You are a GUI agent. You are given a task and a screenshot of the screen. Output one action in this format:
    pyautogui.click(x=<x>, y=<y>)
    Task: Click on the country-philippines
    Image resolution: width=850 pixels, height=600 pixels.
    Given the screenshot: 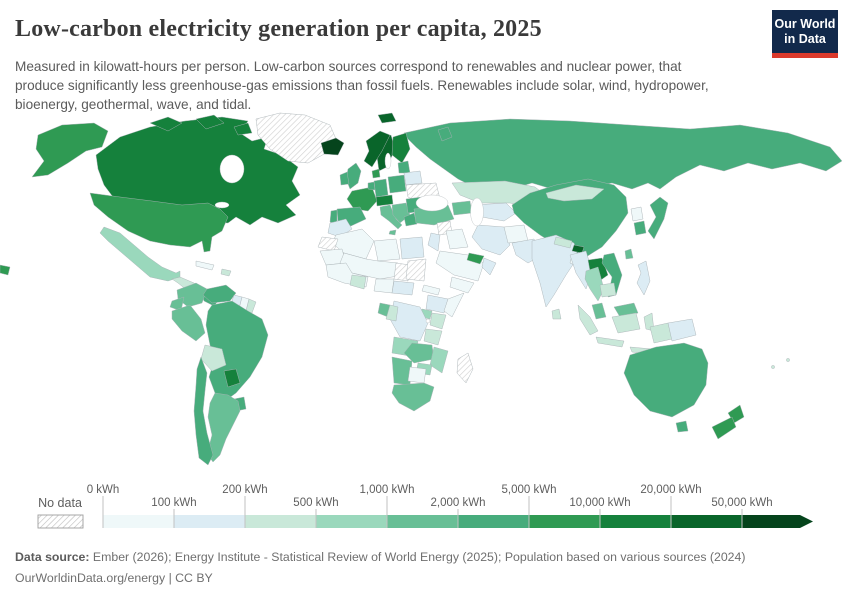 What is the action you would take?
    pyautogui.click(x=643, y=278)
    